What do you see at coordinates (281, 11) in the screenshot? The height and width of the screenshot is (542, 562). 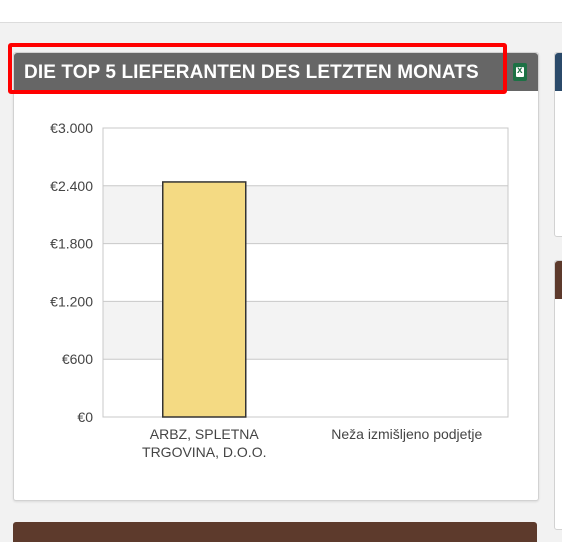 I see `top-bar` at bounding box center [281, 11].